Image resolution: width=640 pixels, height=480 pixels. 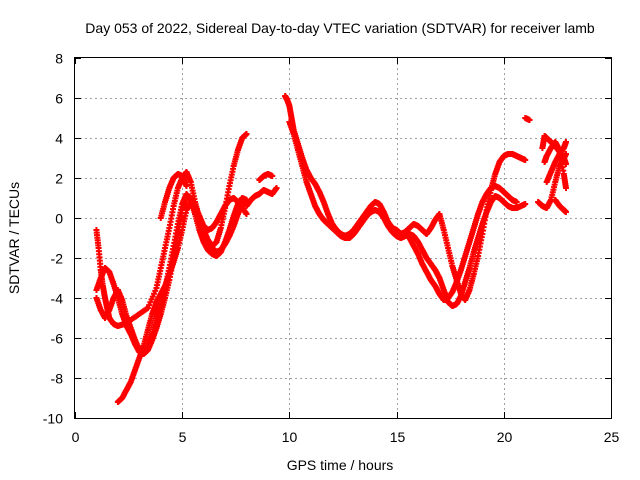 I want to click on x-tick-label: 10, so click(x=290, y=437).